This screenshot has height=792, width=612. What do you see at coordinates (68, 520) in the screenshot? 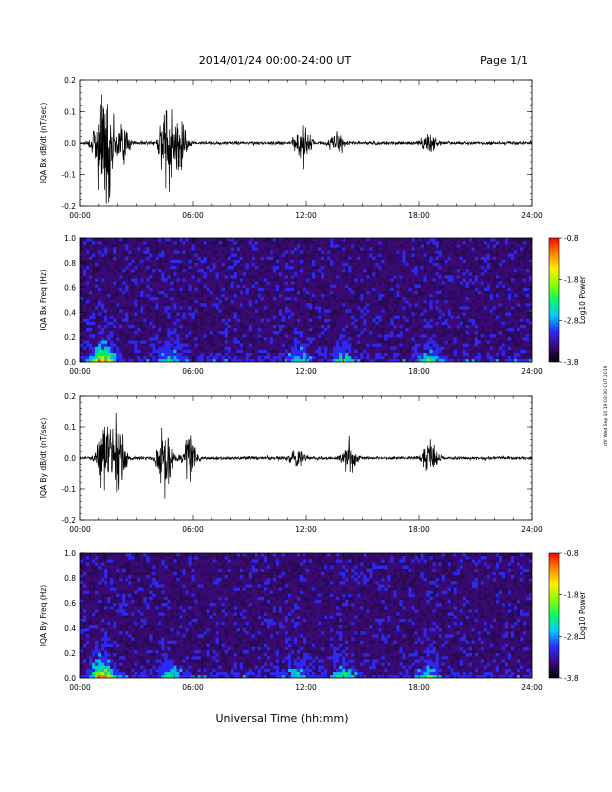
I see `y-tick-label: -0.2` at bounding box center [68, 520].